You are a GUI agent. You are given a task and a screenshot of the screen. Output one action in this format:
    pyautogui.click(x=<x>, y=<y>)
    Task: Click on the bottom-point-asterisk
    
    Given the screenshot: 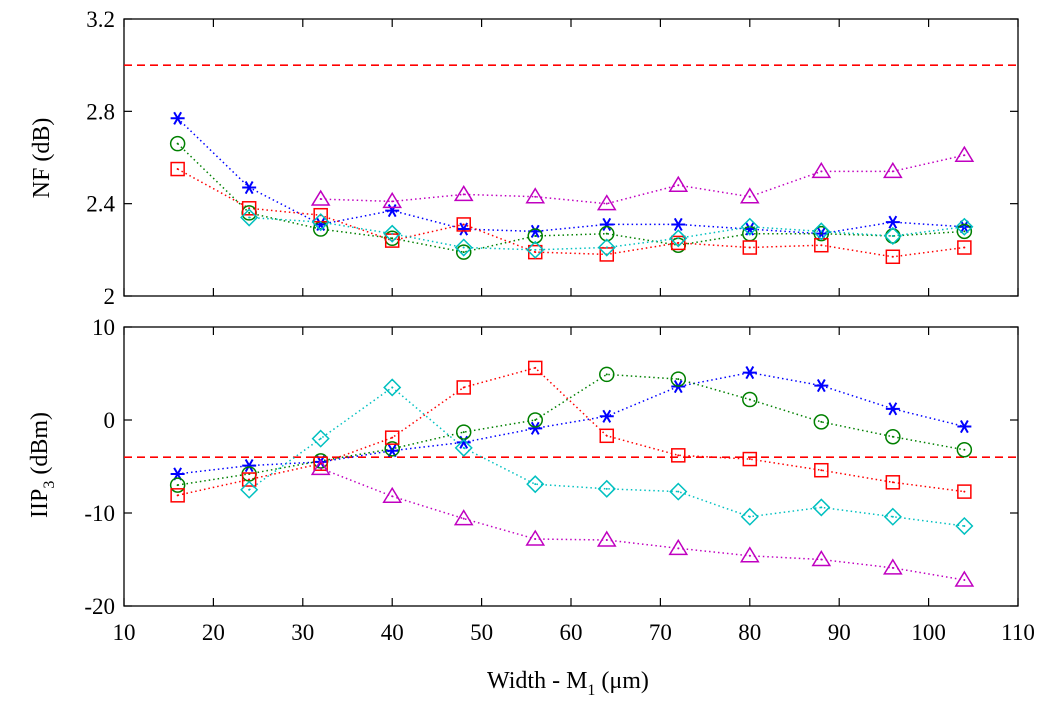 What is the action you would take?
    pyautogui.click(x=249, y=466)
    